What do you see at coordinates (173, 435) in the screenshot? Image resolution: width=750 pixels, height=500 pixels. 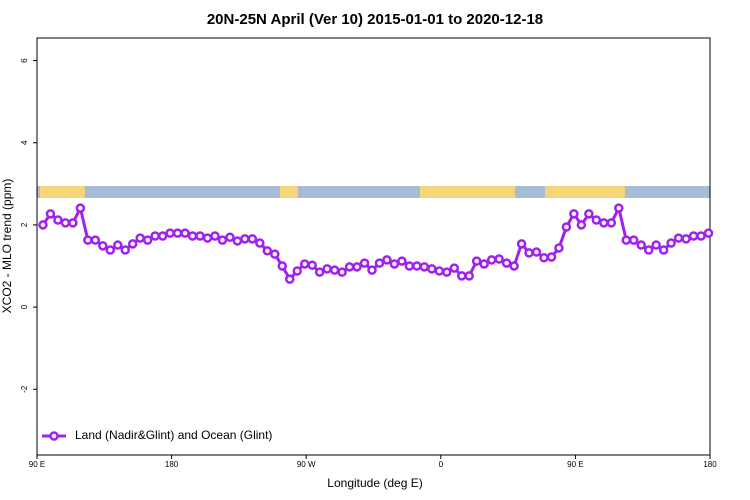 I see `legend-label: Land (Nadir&Glint) and Ocean (Glint)` at bounding box center [173, 435].